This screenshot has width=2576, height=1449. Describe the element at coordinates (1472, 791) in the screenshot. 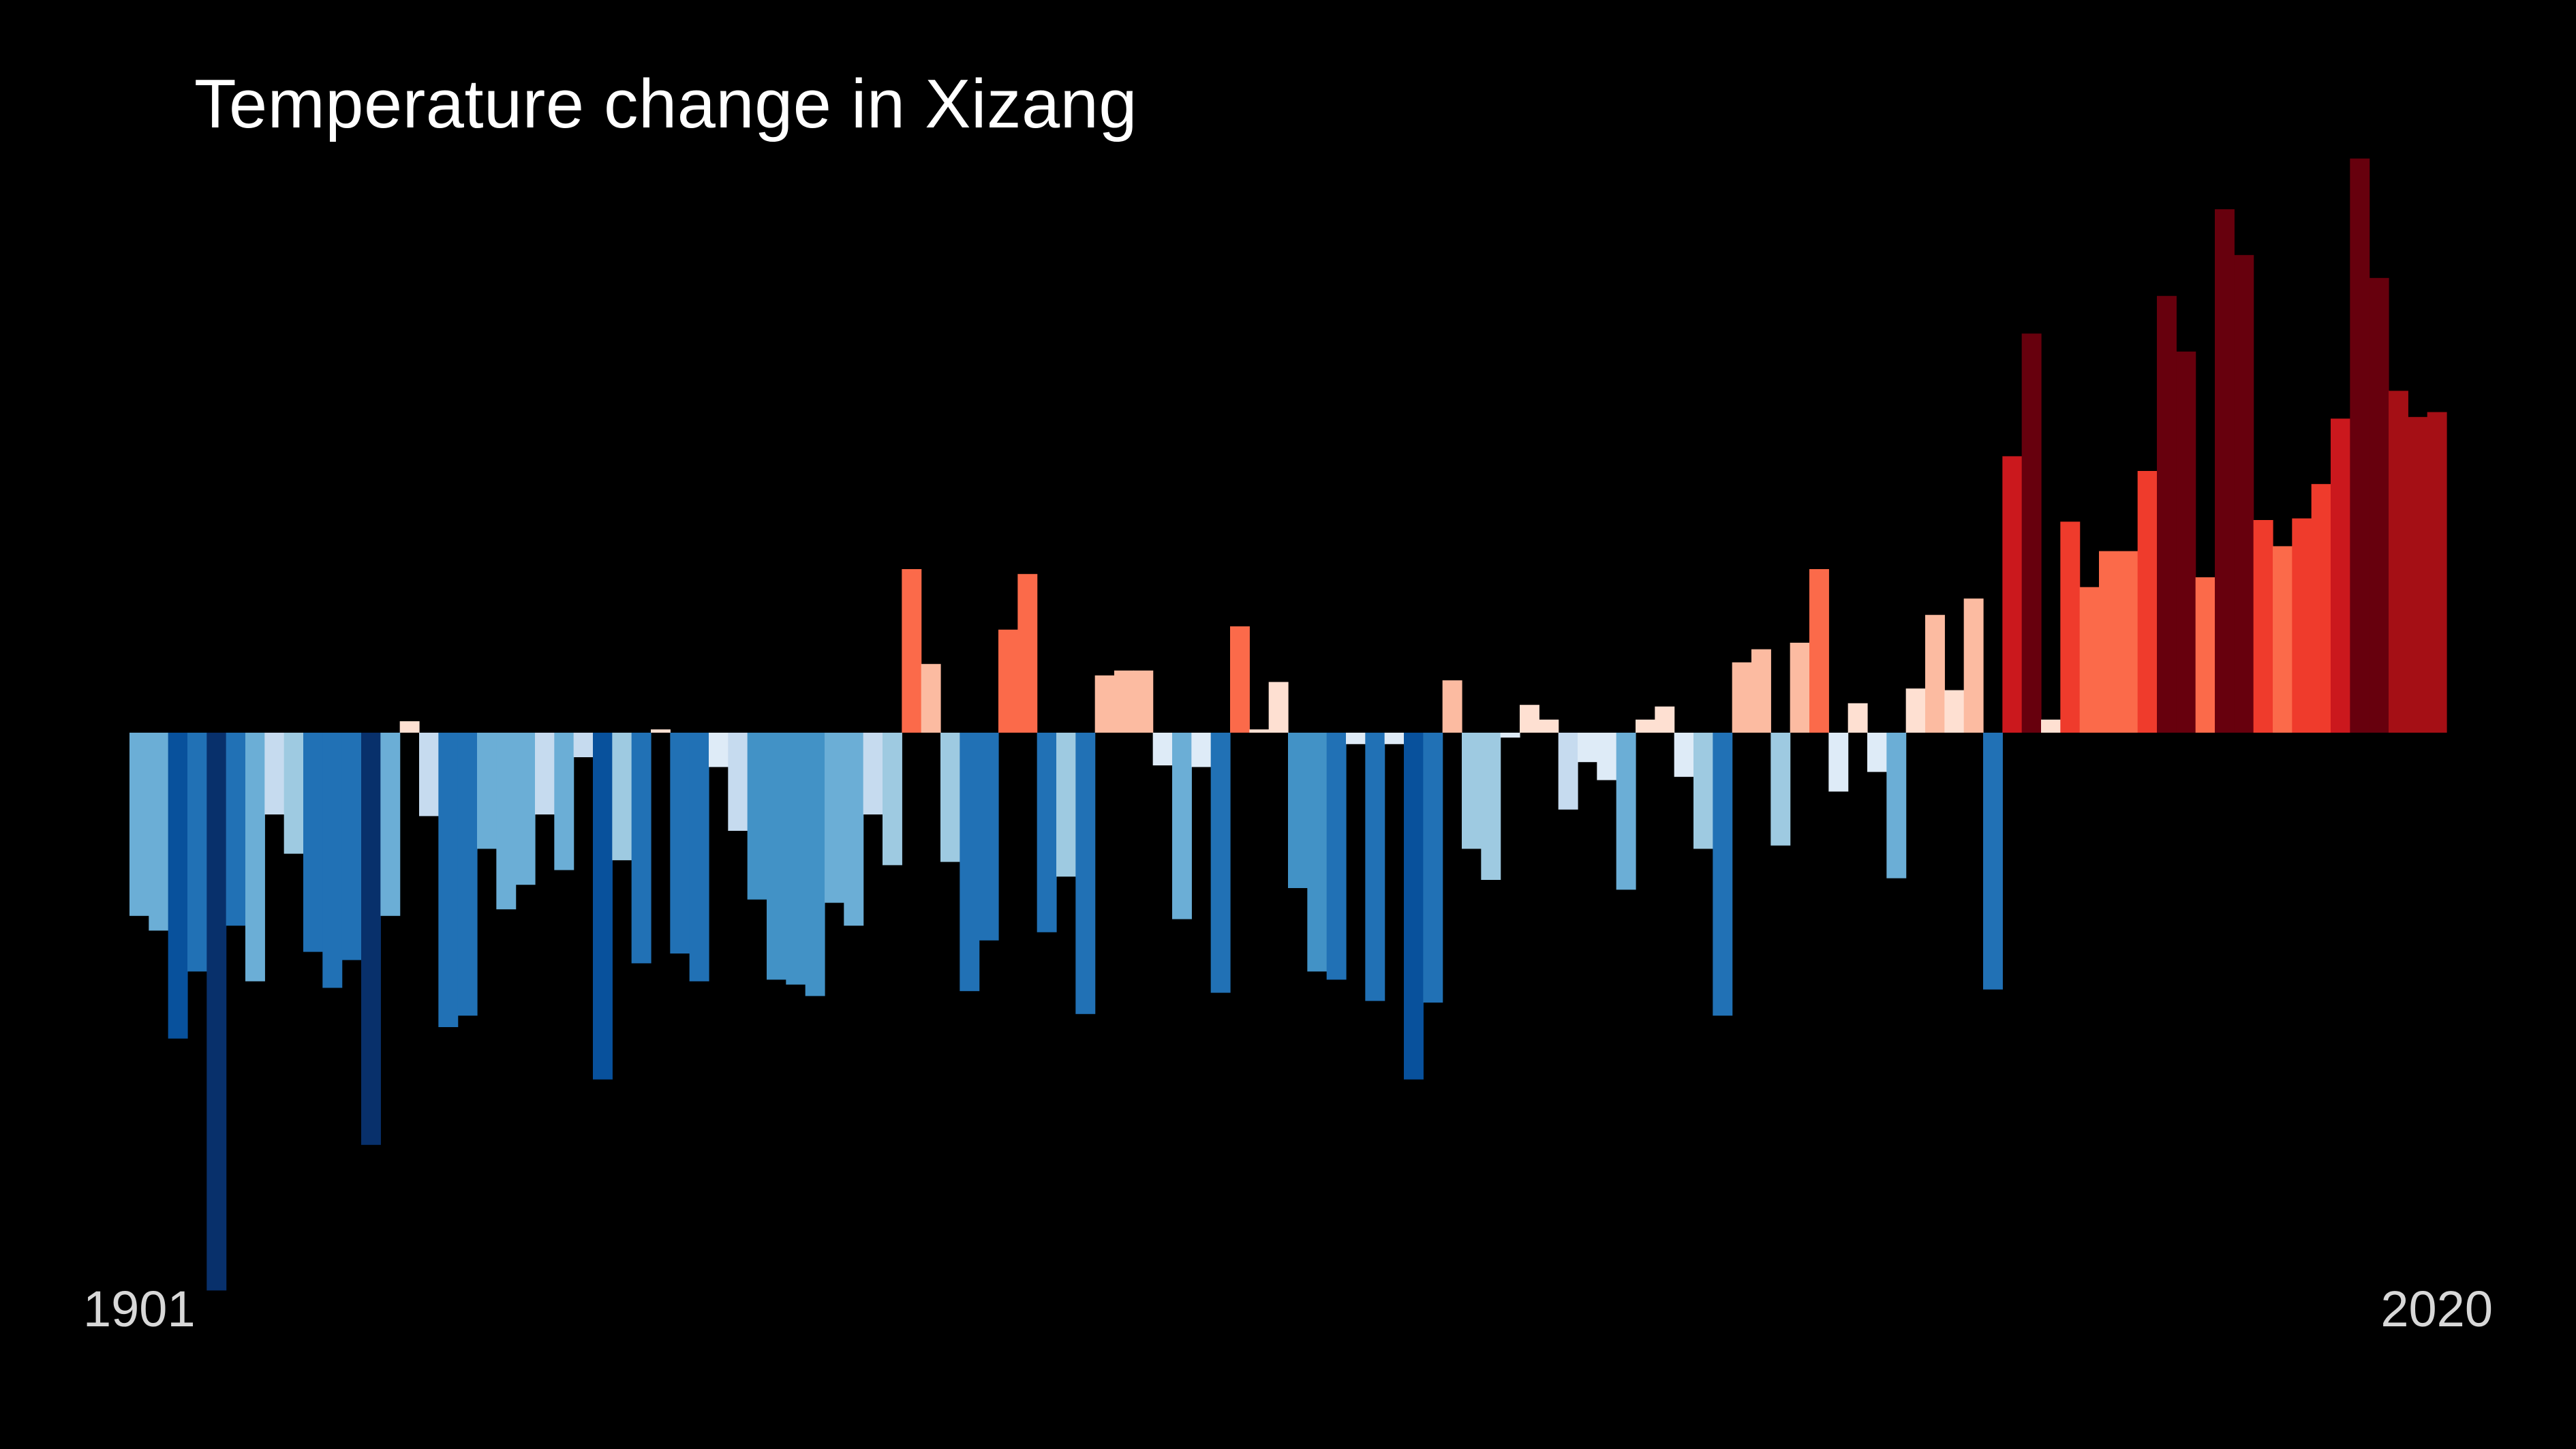

I see `bar-1970` at that location.